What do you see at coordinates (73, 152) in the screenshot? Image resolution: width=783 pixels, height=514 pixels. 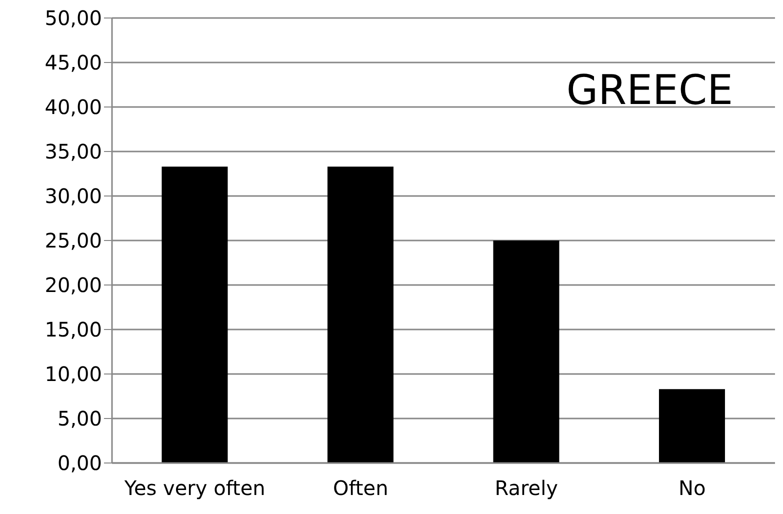 I see `y-tick-label: 35,00` at bounding box center [73, 152].